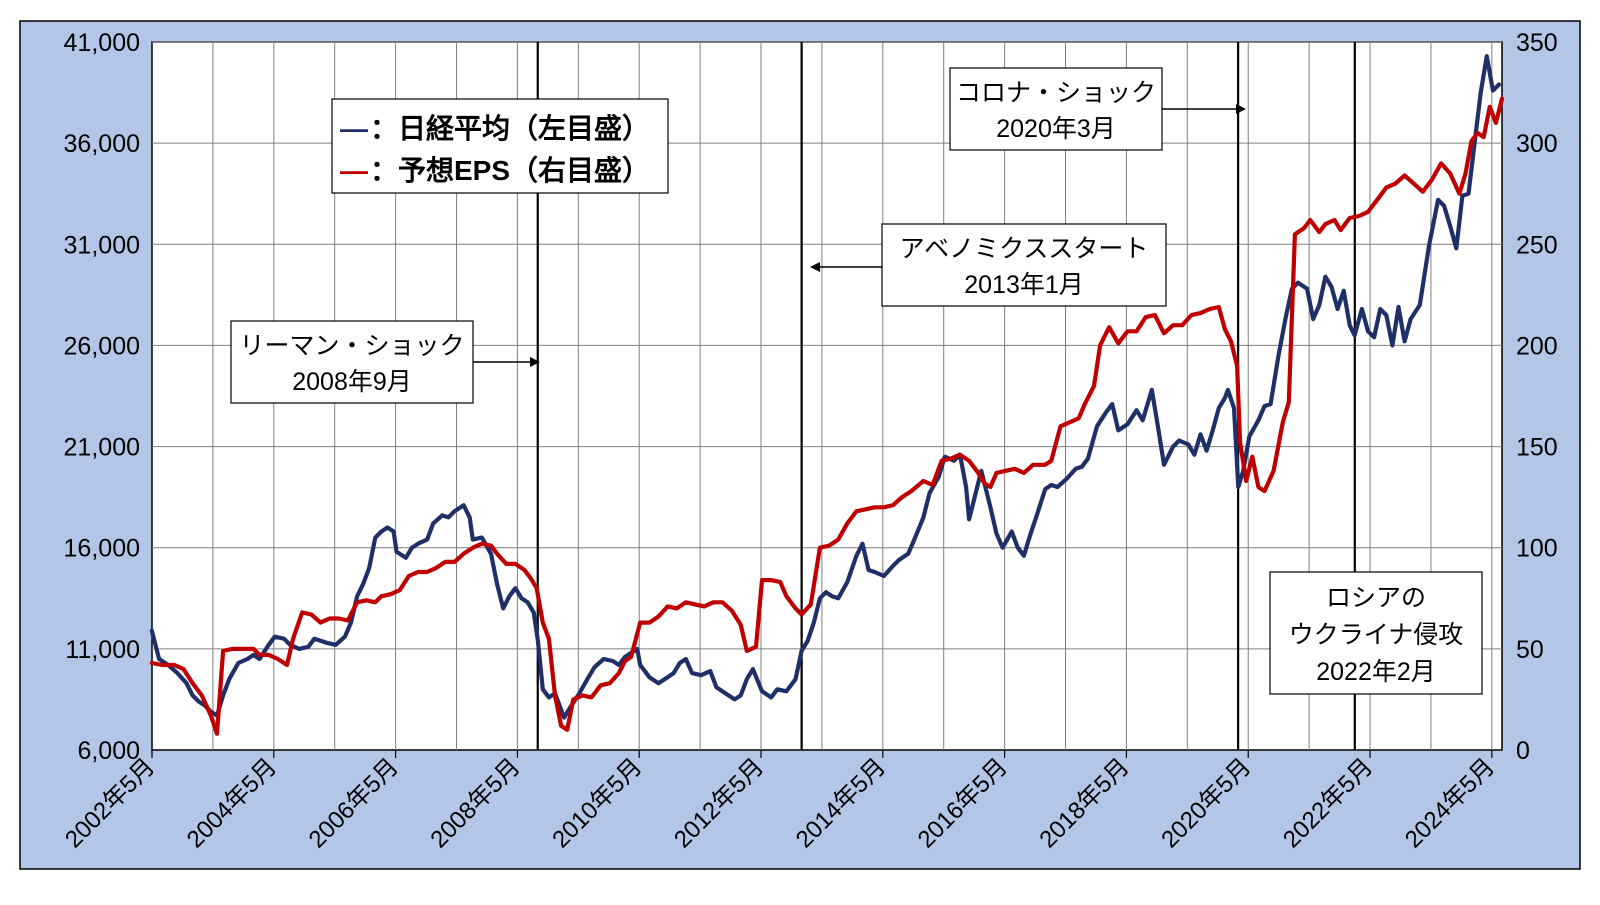  I want to click on annotation-lehman-line1: リーマン・ショック, so click(351, 346).